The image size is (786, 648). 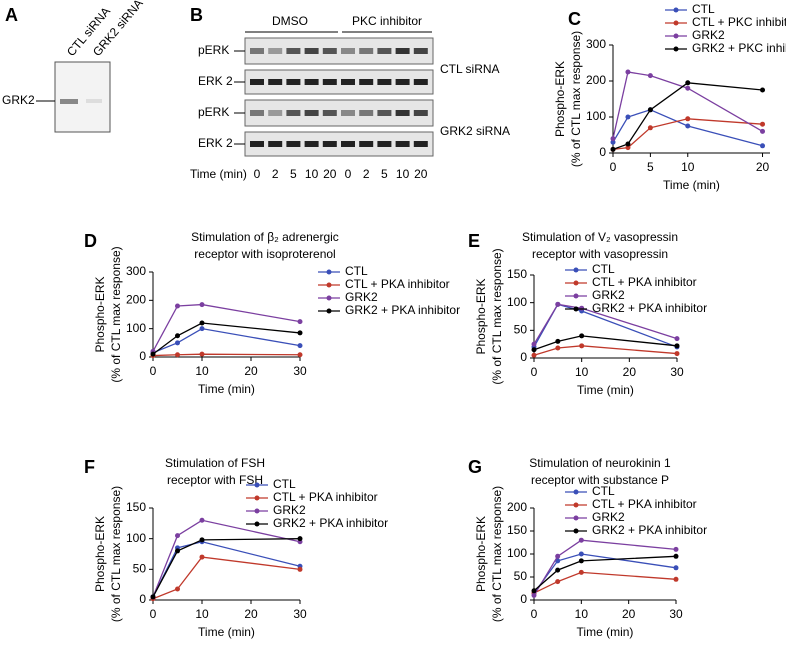 I want to click on time-label: Time (min), so click(x=218, y=174).